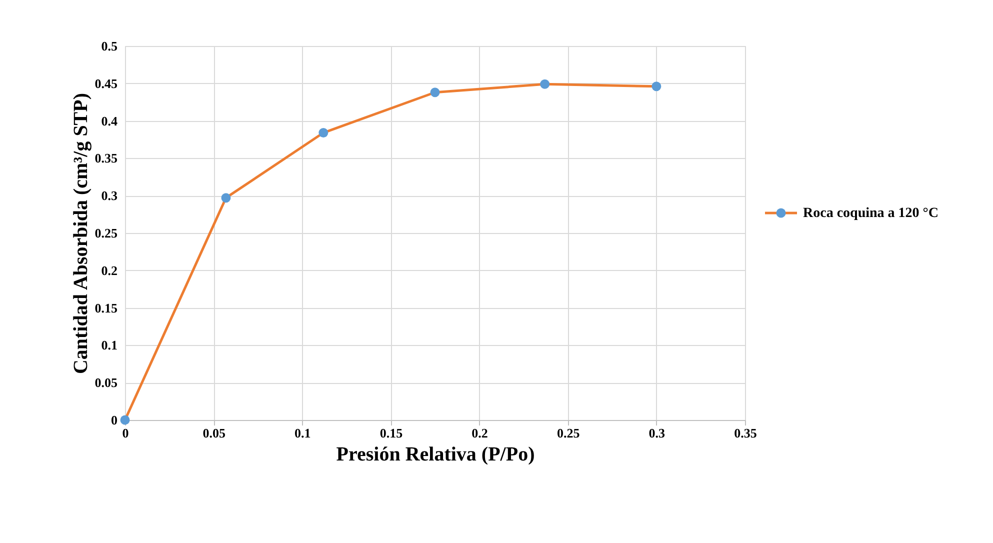 The width and height of the screenshot is (993, 543). What do you see at coordinates (106, 382) in the screenshot?
I see `y-tick-label: 0.05` at bounding box center [106, 382].